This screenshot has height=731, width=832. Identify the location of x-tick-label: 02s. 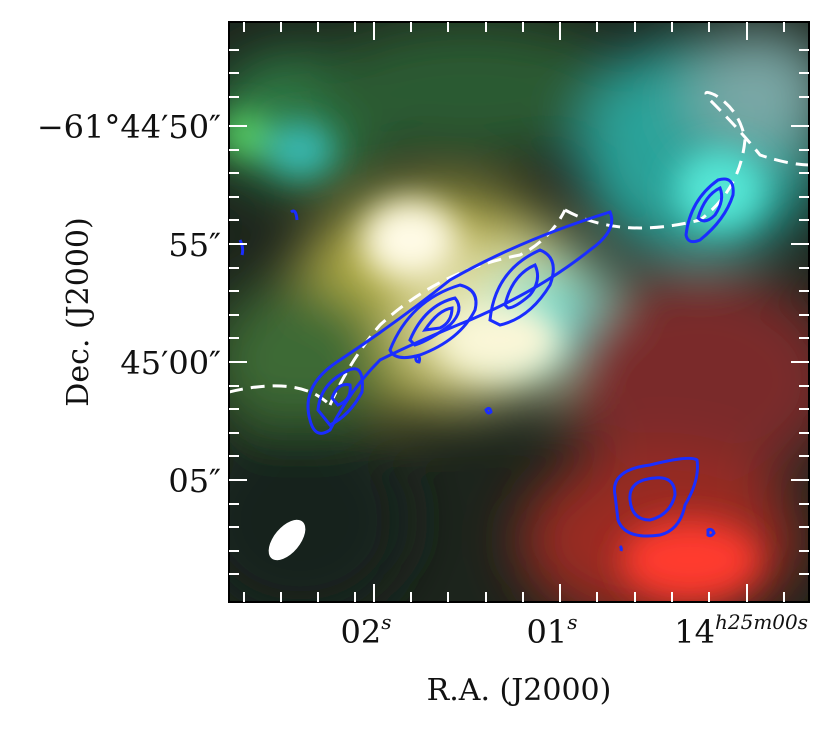
(366, 630).